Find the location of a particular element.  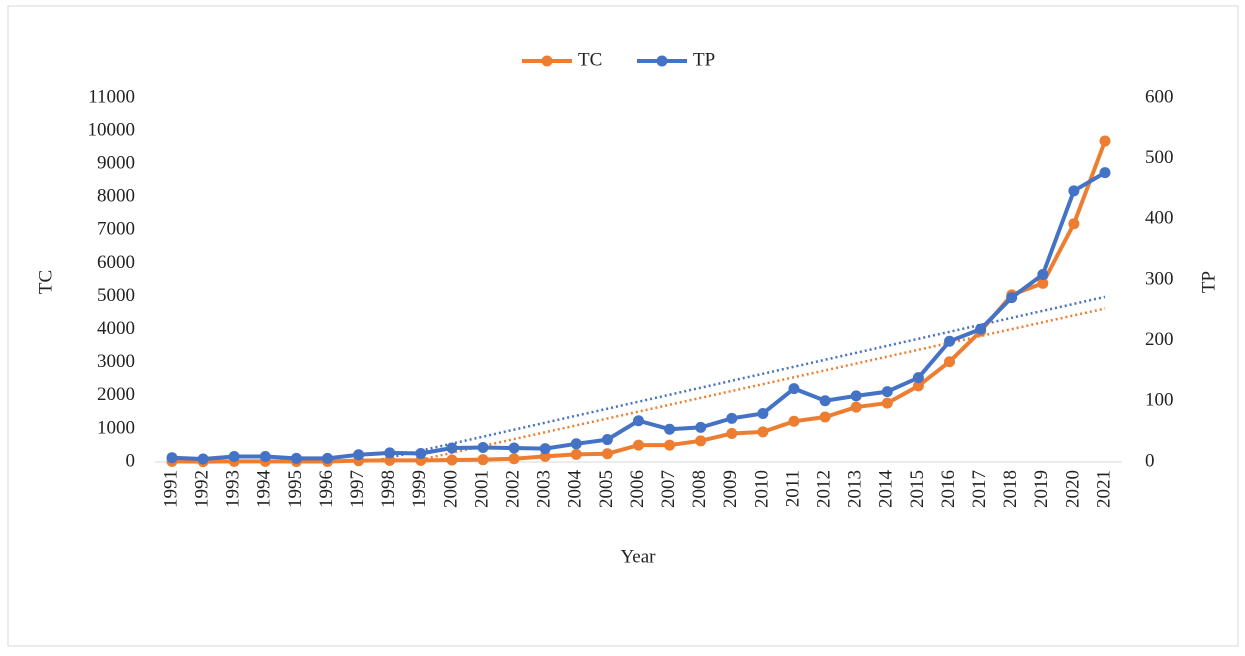

x-tick-label: 1992 is located at coordinates (201, 489).